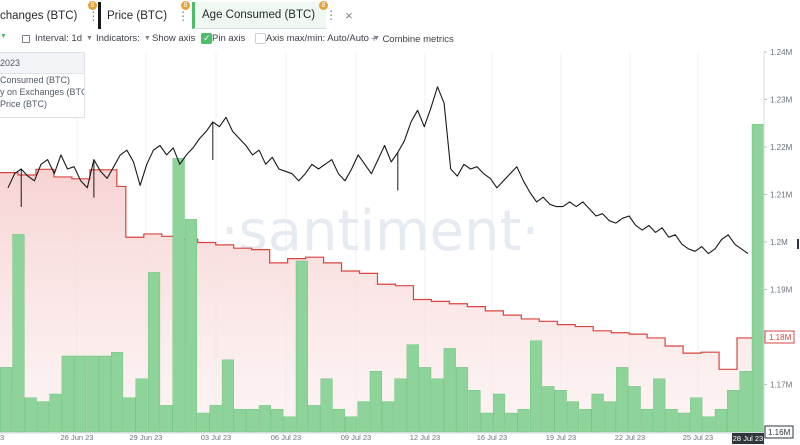 The width and height of the screenshot is (800, 445). I want to click on pin-axis-toggle: Pin axis, so click(239, 38).